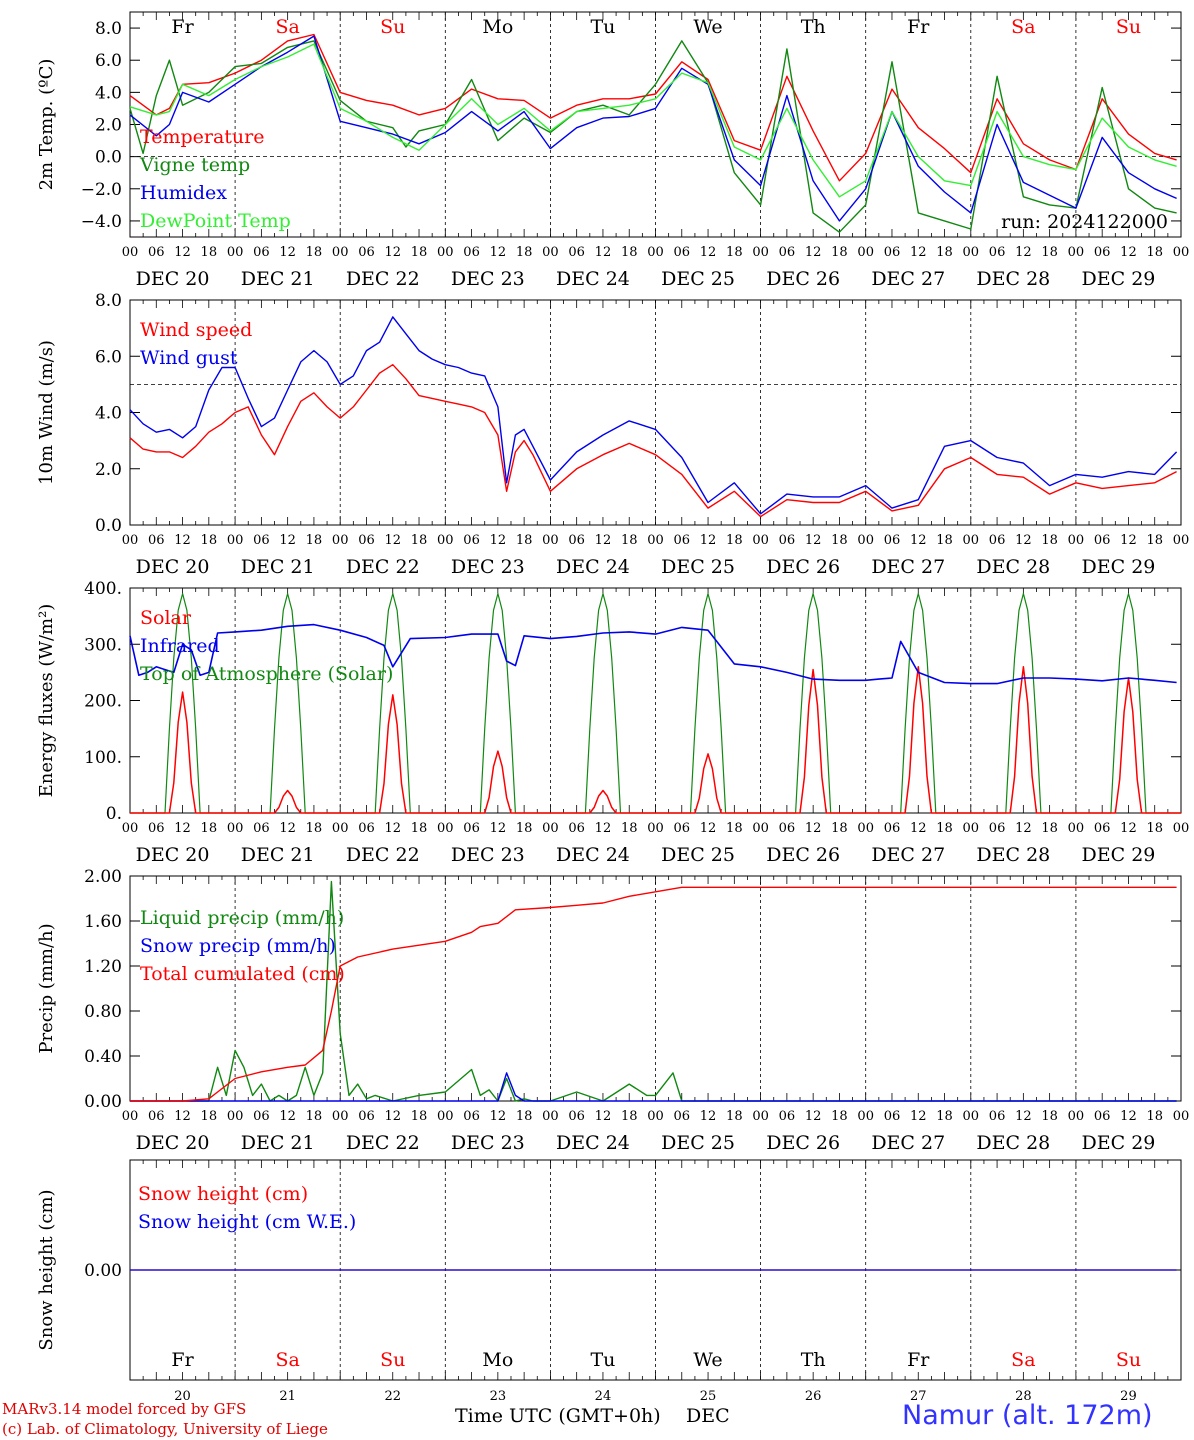 The width and height of the screenshot is (1194, 1440). Describe the element at coordinates (698, 279) in the screenshot. I see `date-label: DEC 25` at that location.